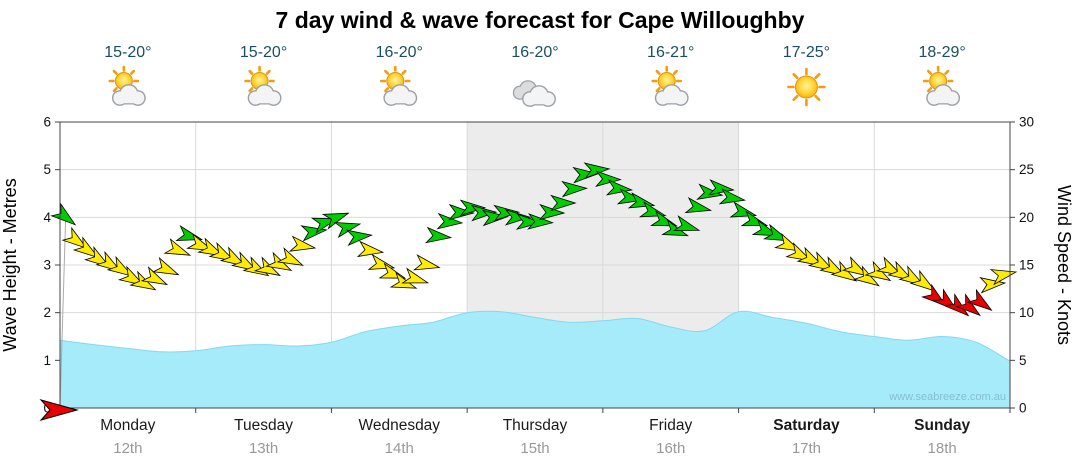 This screenshot has width=1080, height=475. I want to click on tick-label: 3, so click(47, 265).